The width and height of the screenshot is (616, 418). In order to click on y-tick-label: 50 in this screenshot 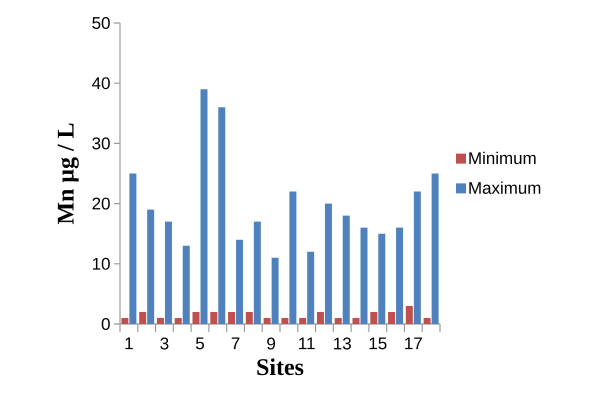, I will do `click(101, 23)`.